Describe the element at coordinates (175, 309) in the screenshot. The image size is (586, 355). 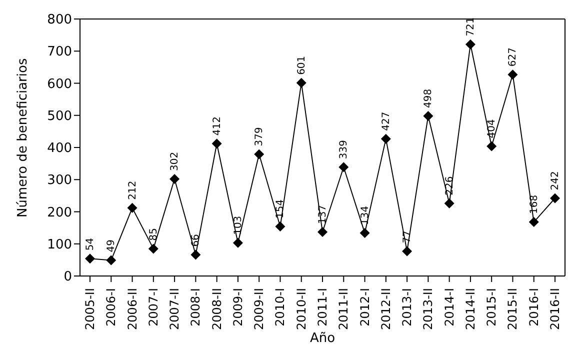
I see `x-tick-label: 2007-II` at that location.